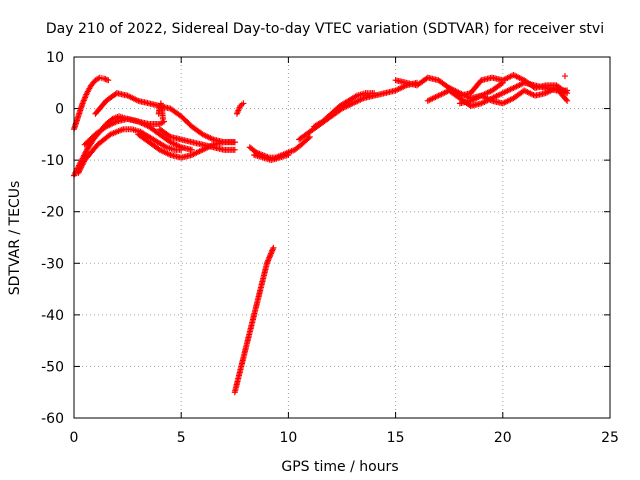  What do you see at coordinates (240, 108) in the screenshot?
I see `series-arc-short-a` at bounding box center [240, 108].